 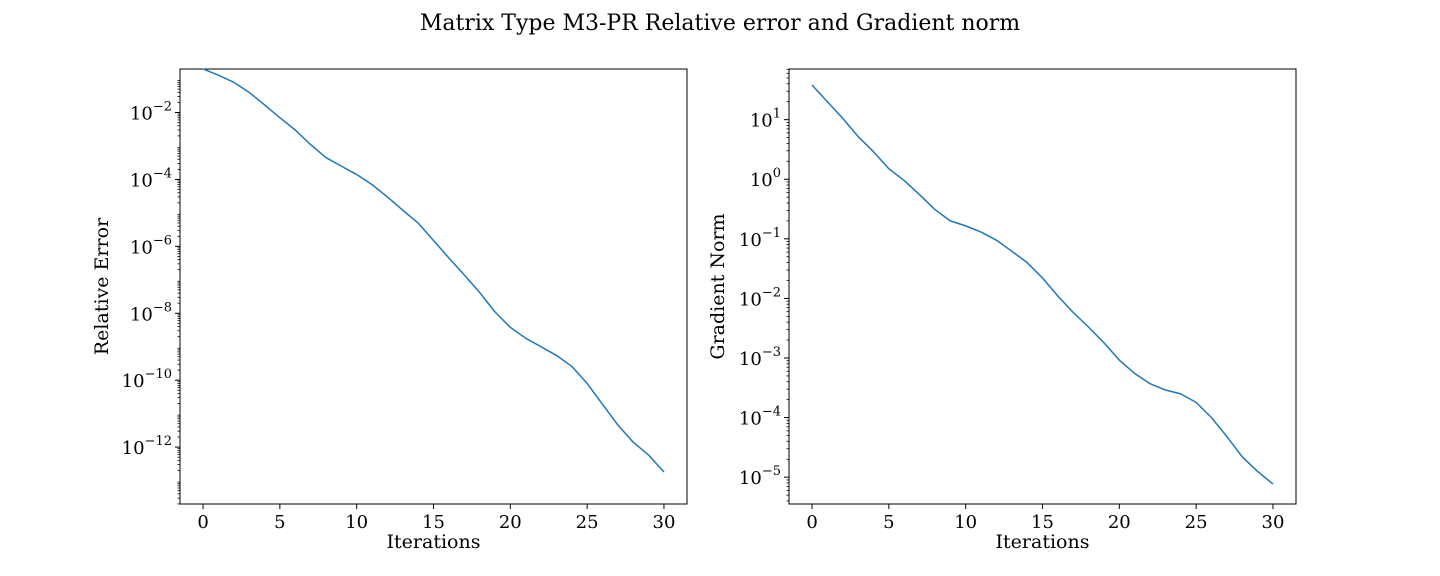 What do you see at coordinates (760, 238) in the screenshot?
I see `y-tick-label: 10⁻¹` at bounding box center [760, 238].